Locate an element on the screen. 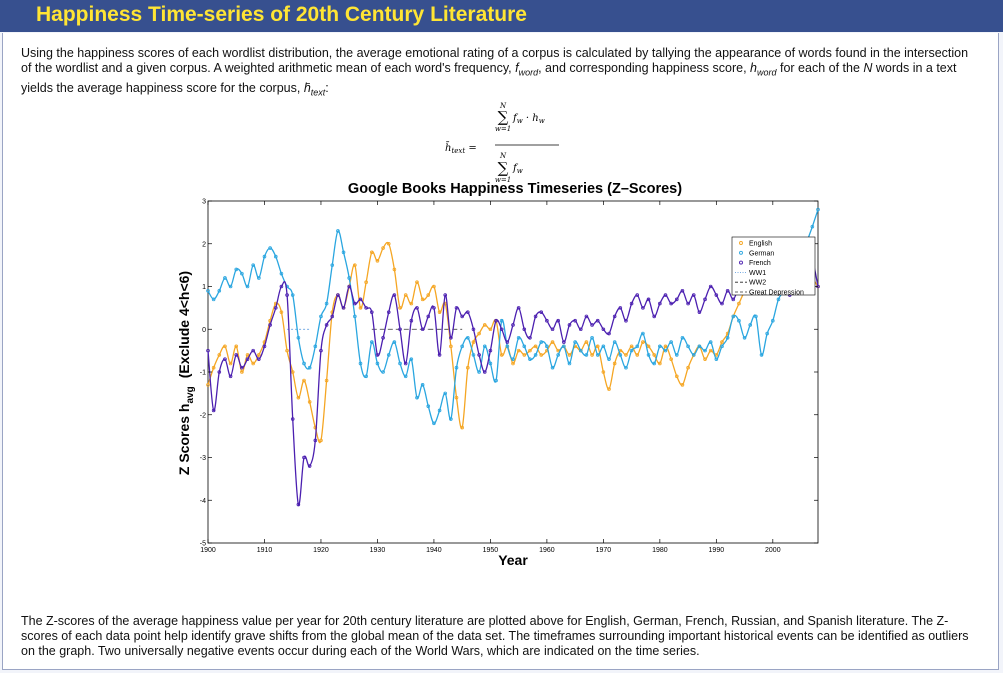 This screenshot has width=1003, height=673. formula-denominator: fw is located at coordinates (517, 169).